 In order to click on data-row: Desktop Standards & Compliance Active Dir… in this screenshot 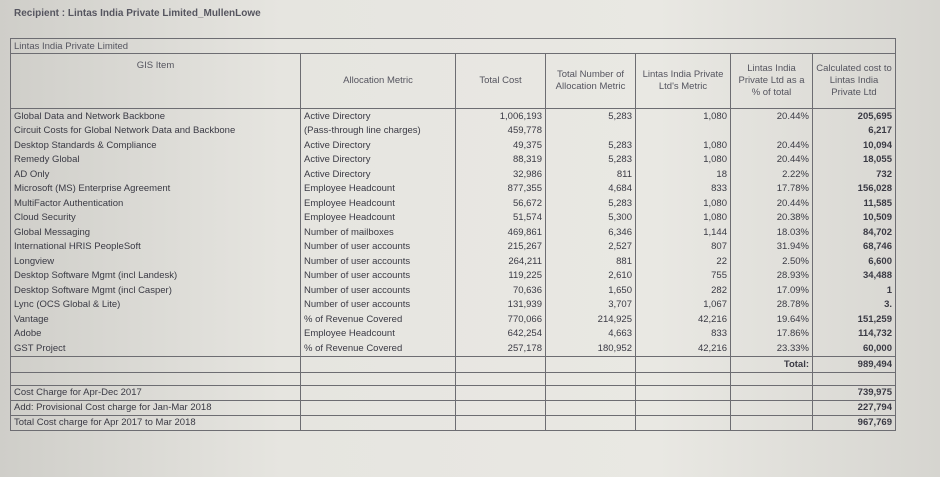, I will do `click(453, 145)`.